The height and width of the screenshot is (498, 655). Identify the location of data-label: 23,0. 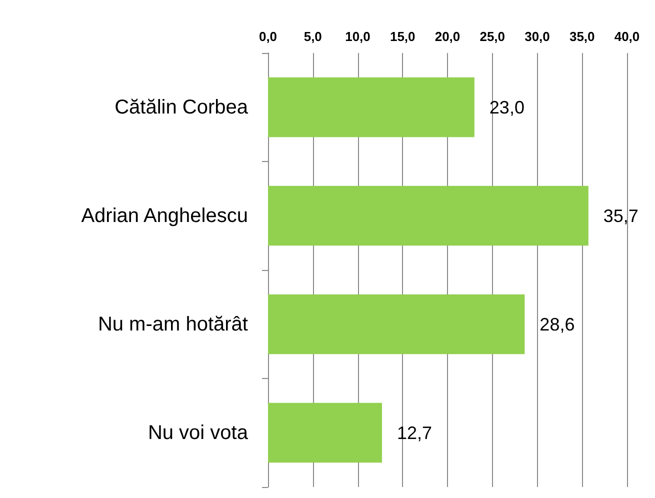
(506, 107).